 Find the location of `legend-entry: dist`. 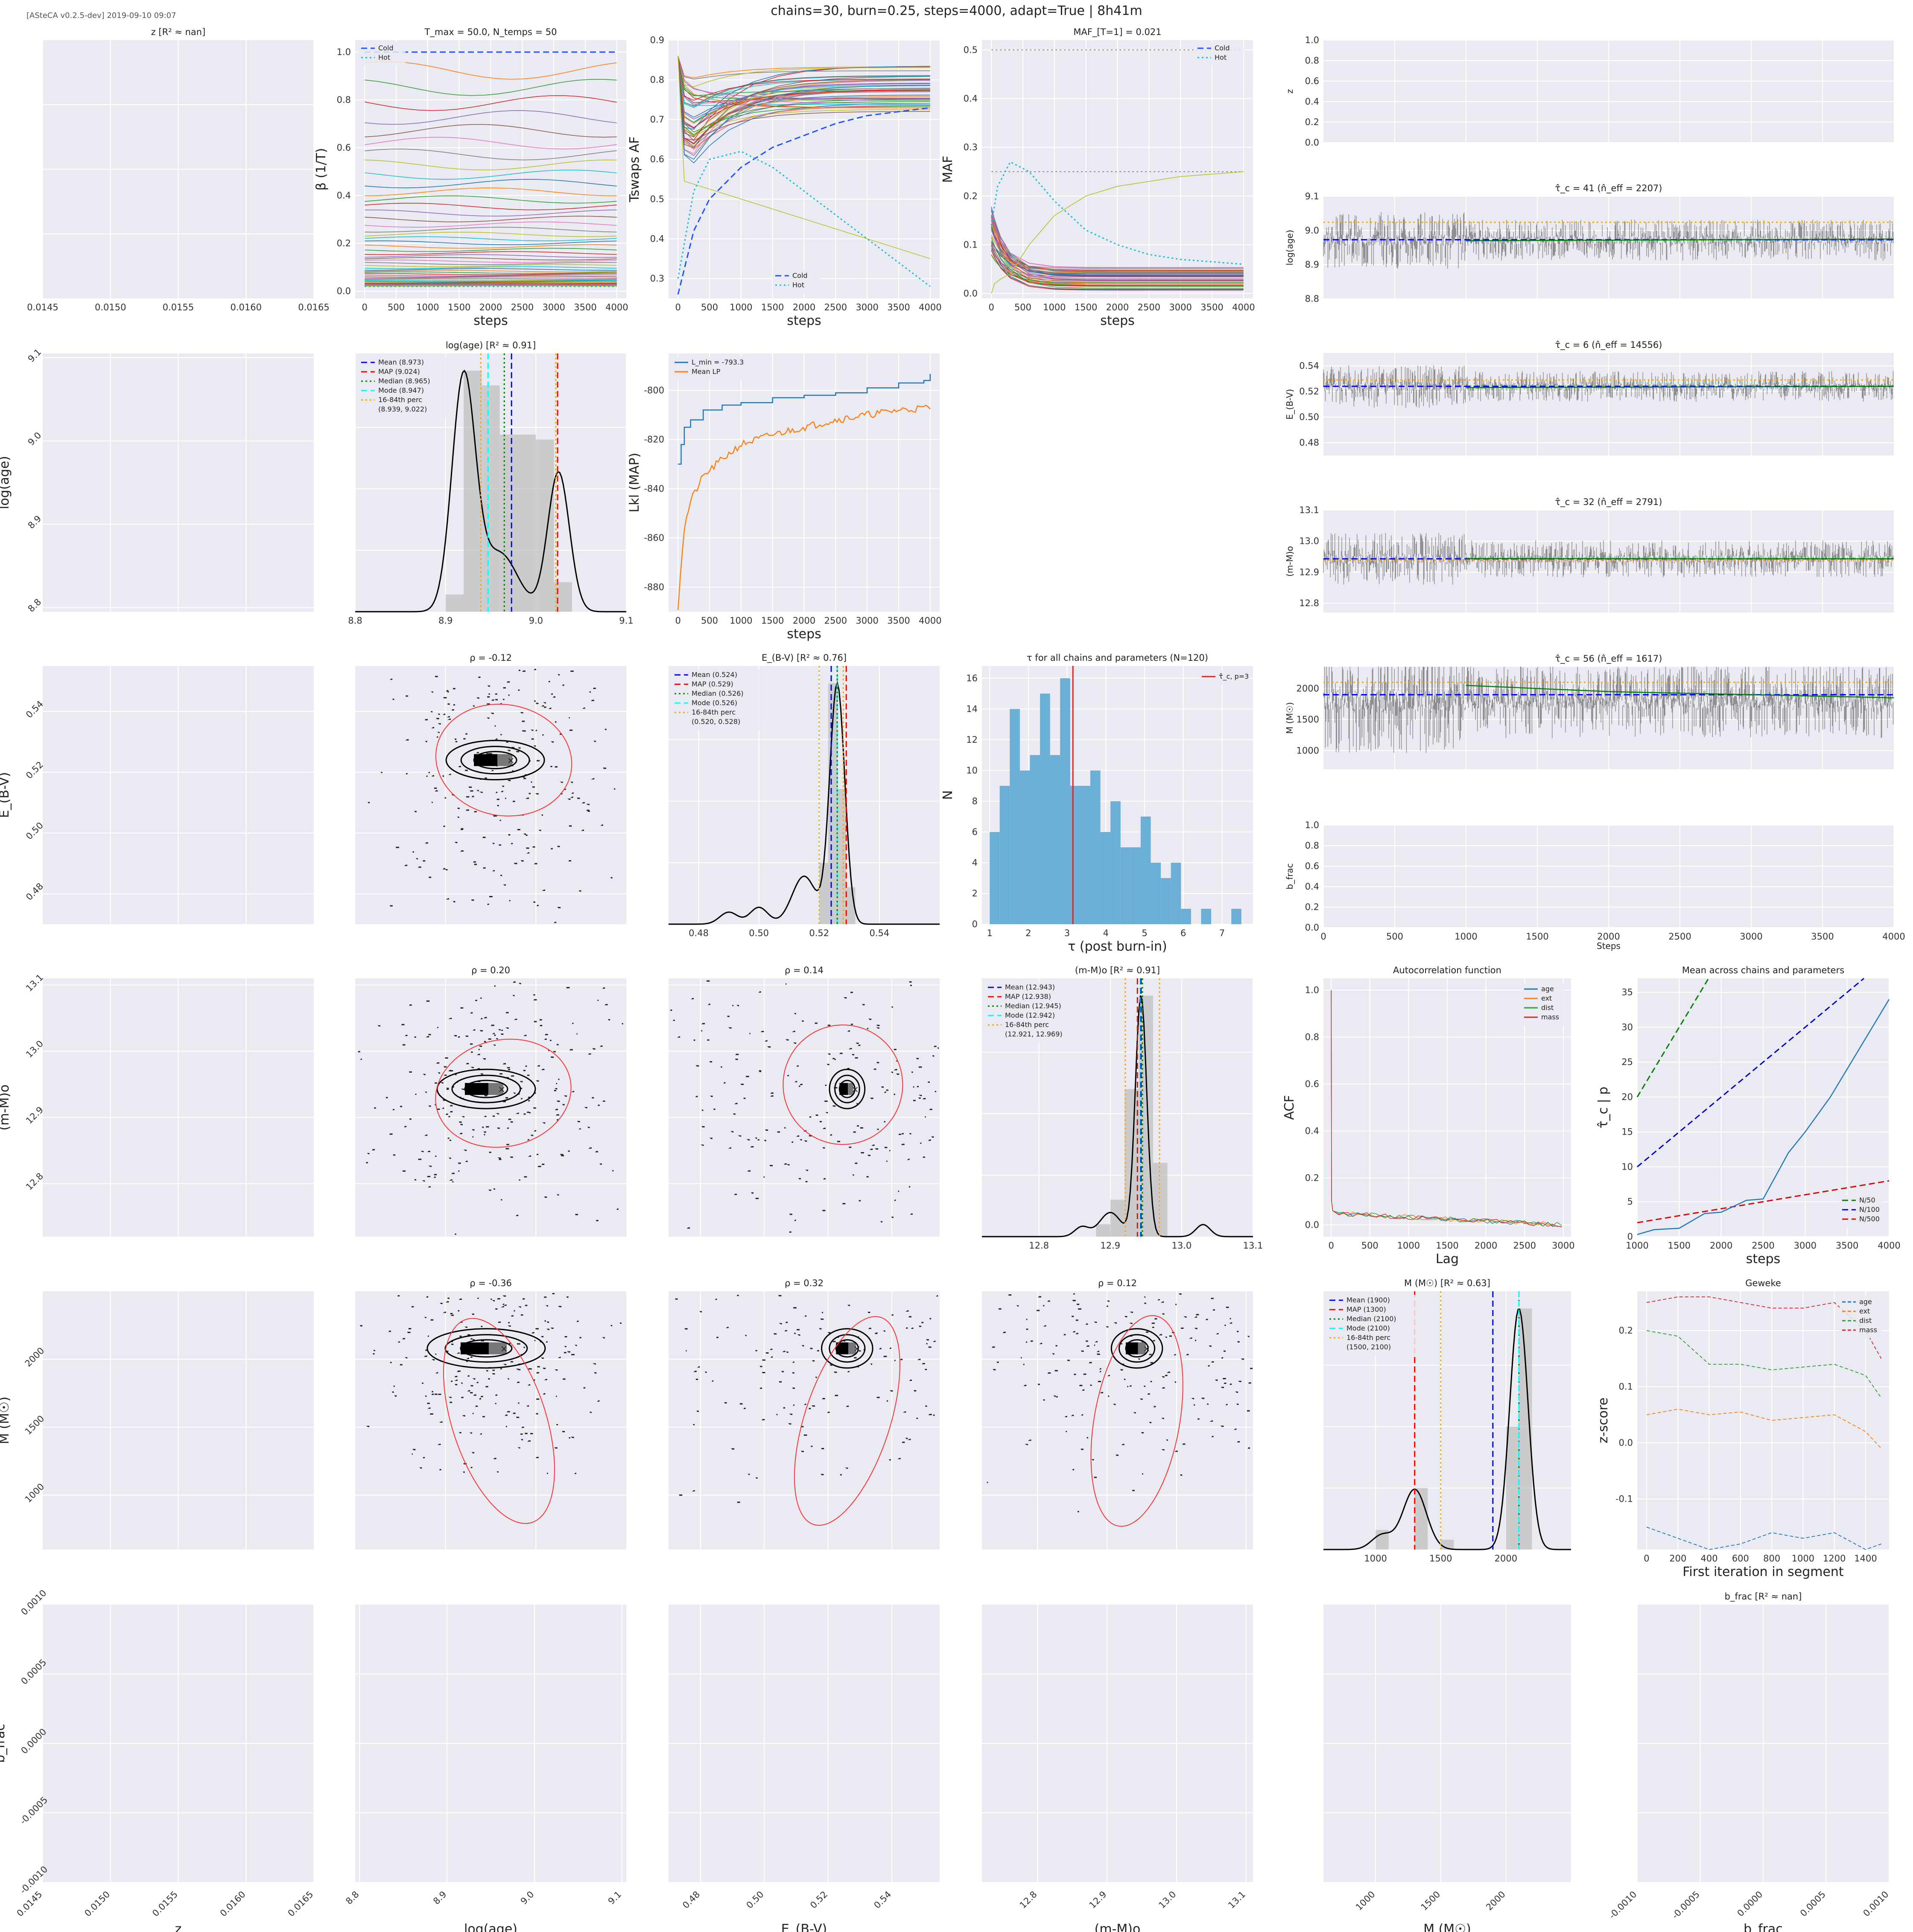

legend-entry: dist is located at coordinates (1548, 1008).